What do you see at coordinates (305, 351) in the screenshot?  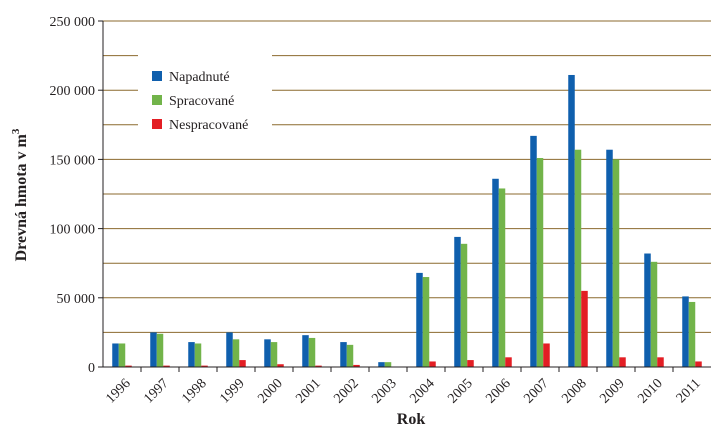 I see `bar-napadnuté-2001` at bounding box center [305, 351].